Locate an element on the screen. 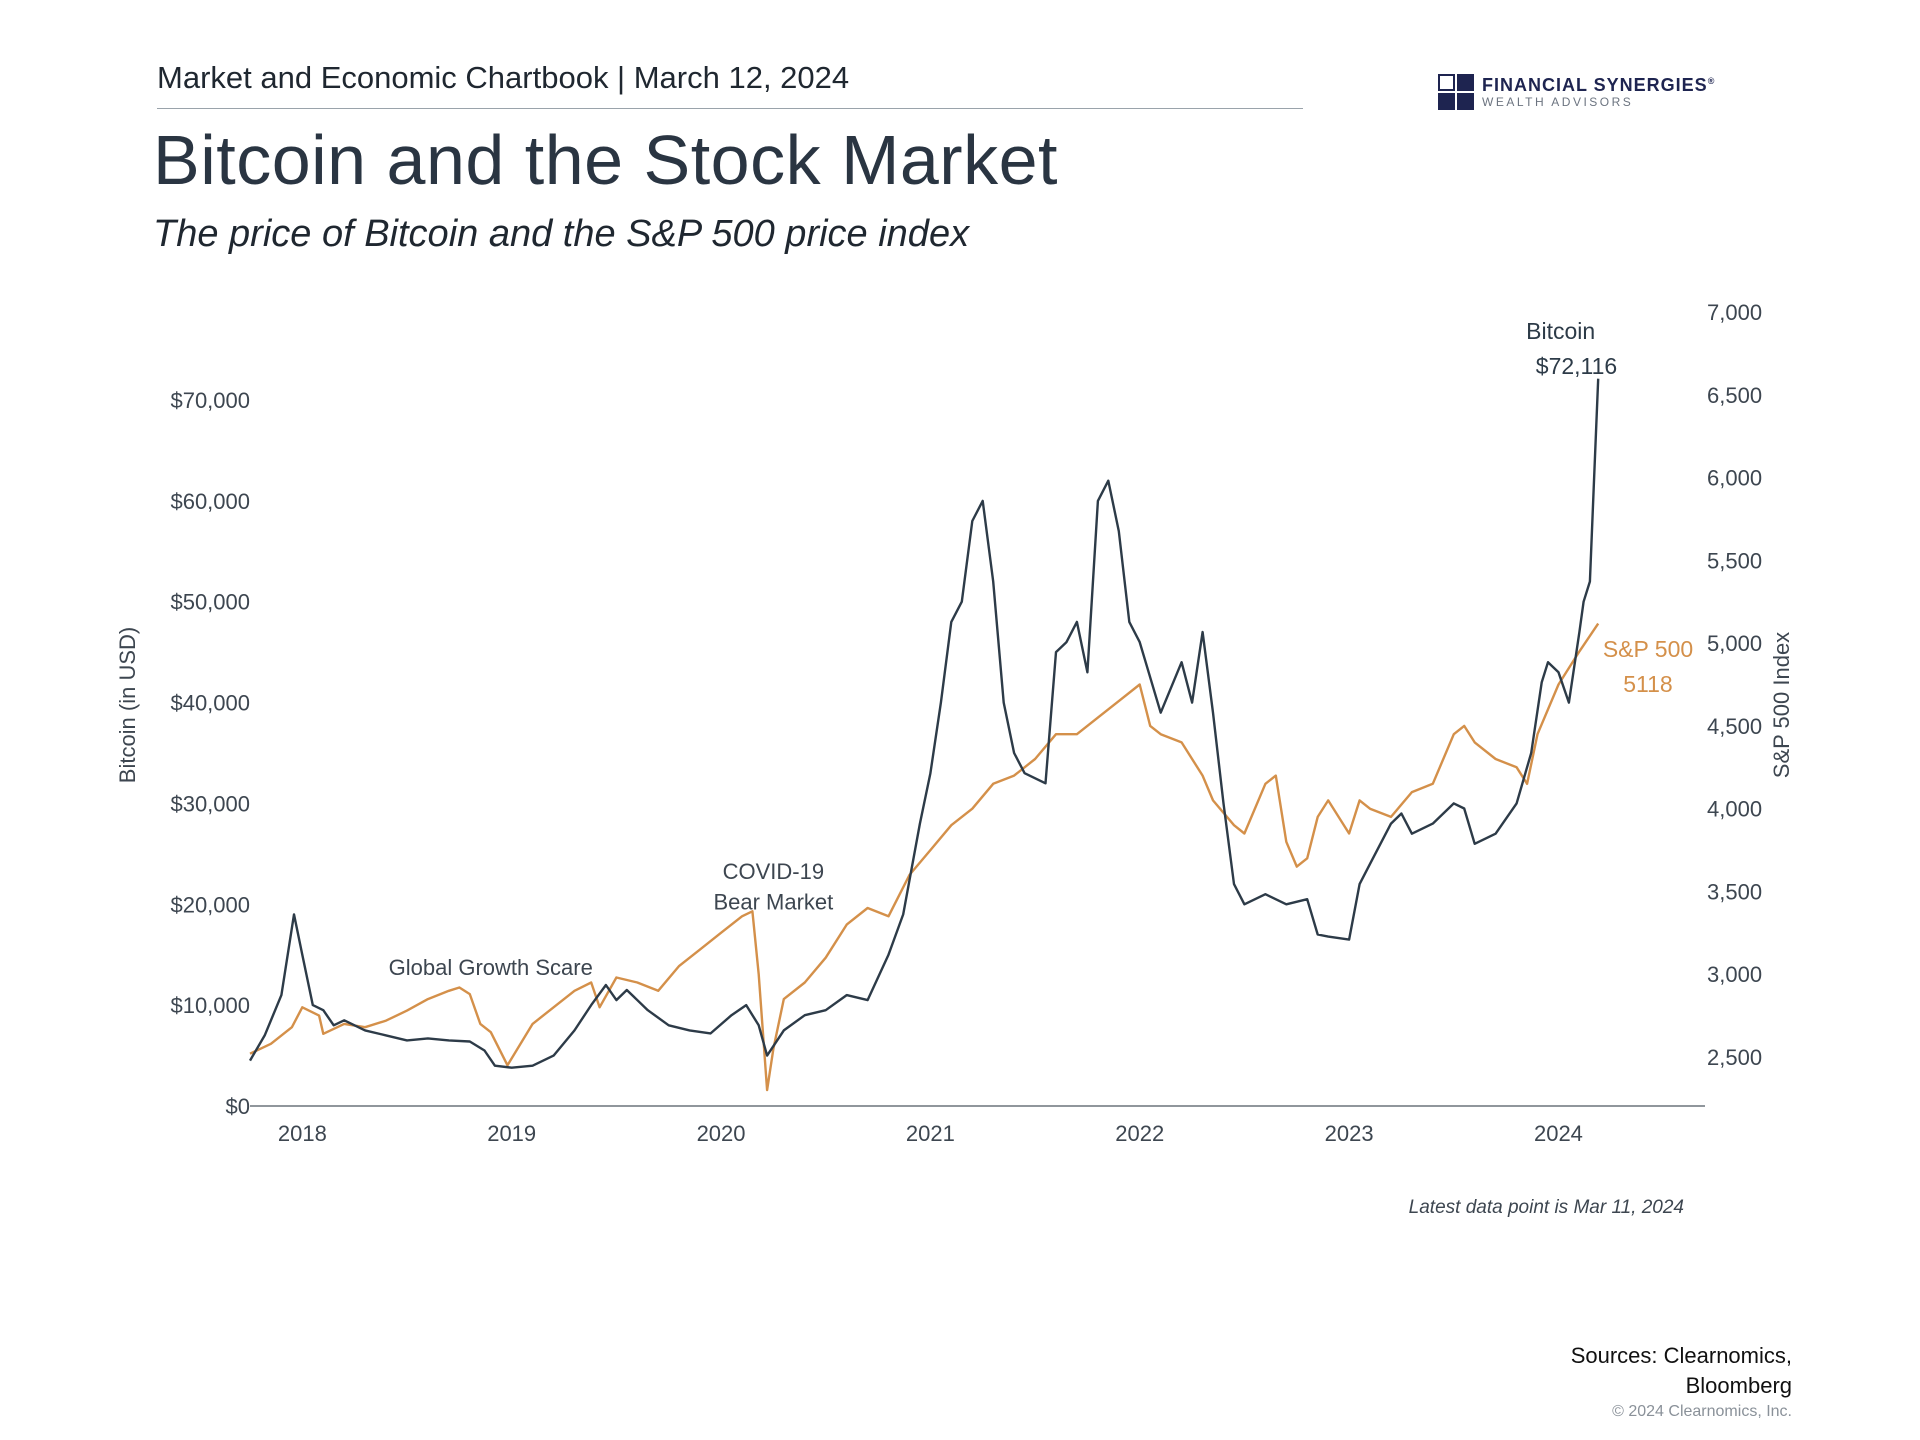  sources-line-1: Sources: Clearnomics, is located at coordinates (1681, 1355).